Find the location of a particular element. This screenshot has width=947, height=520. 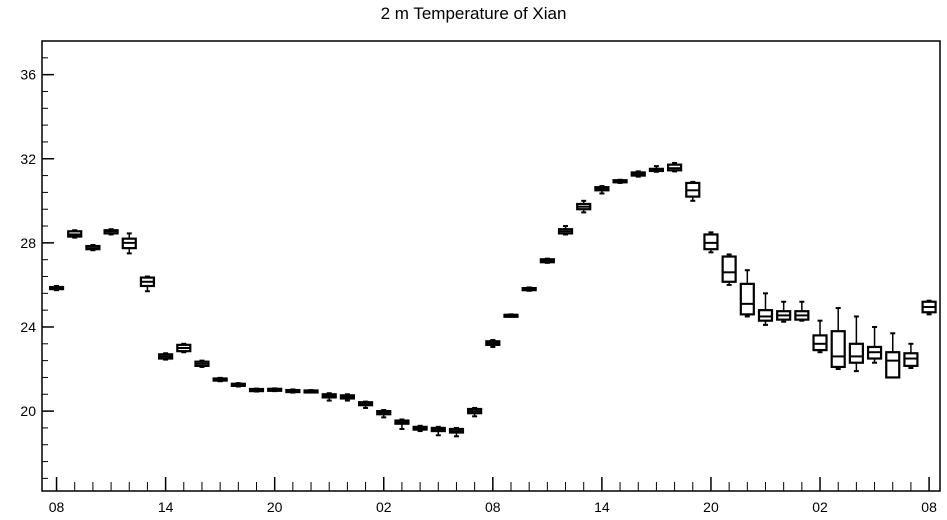

y-tick-label: 20 is located at coordinates (28, 411).